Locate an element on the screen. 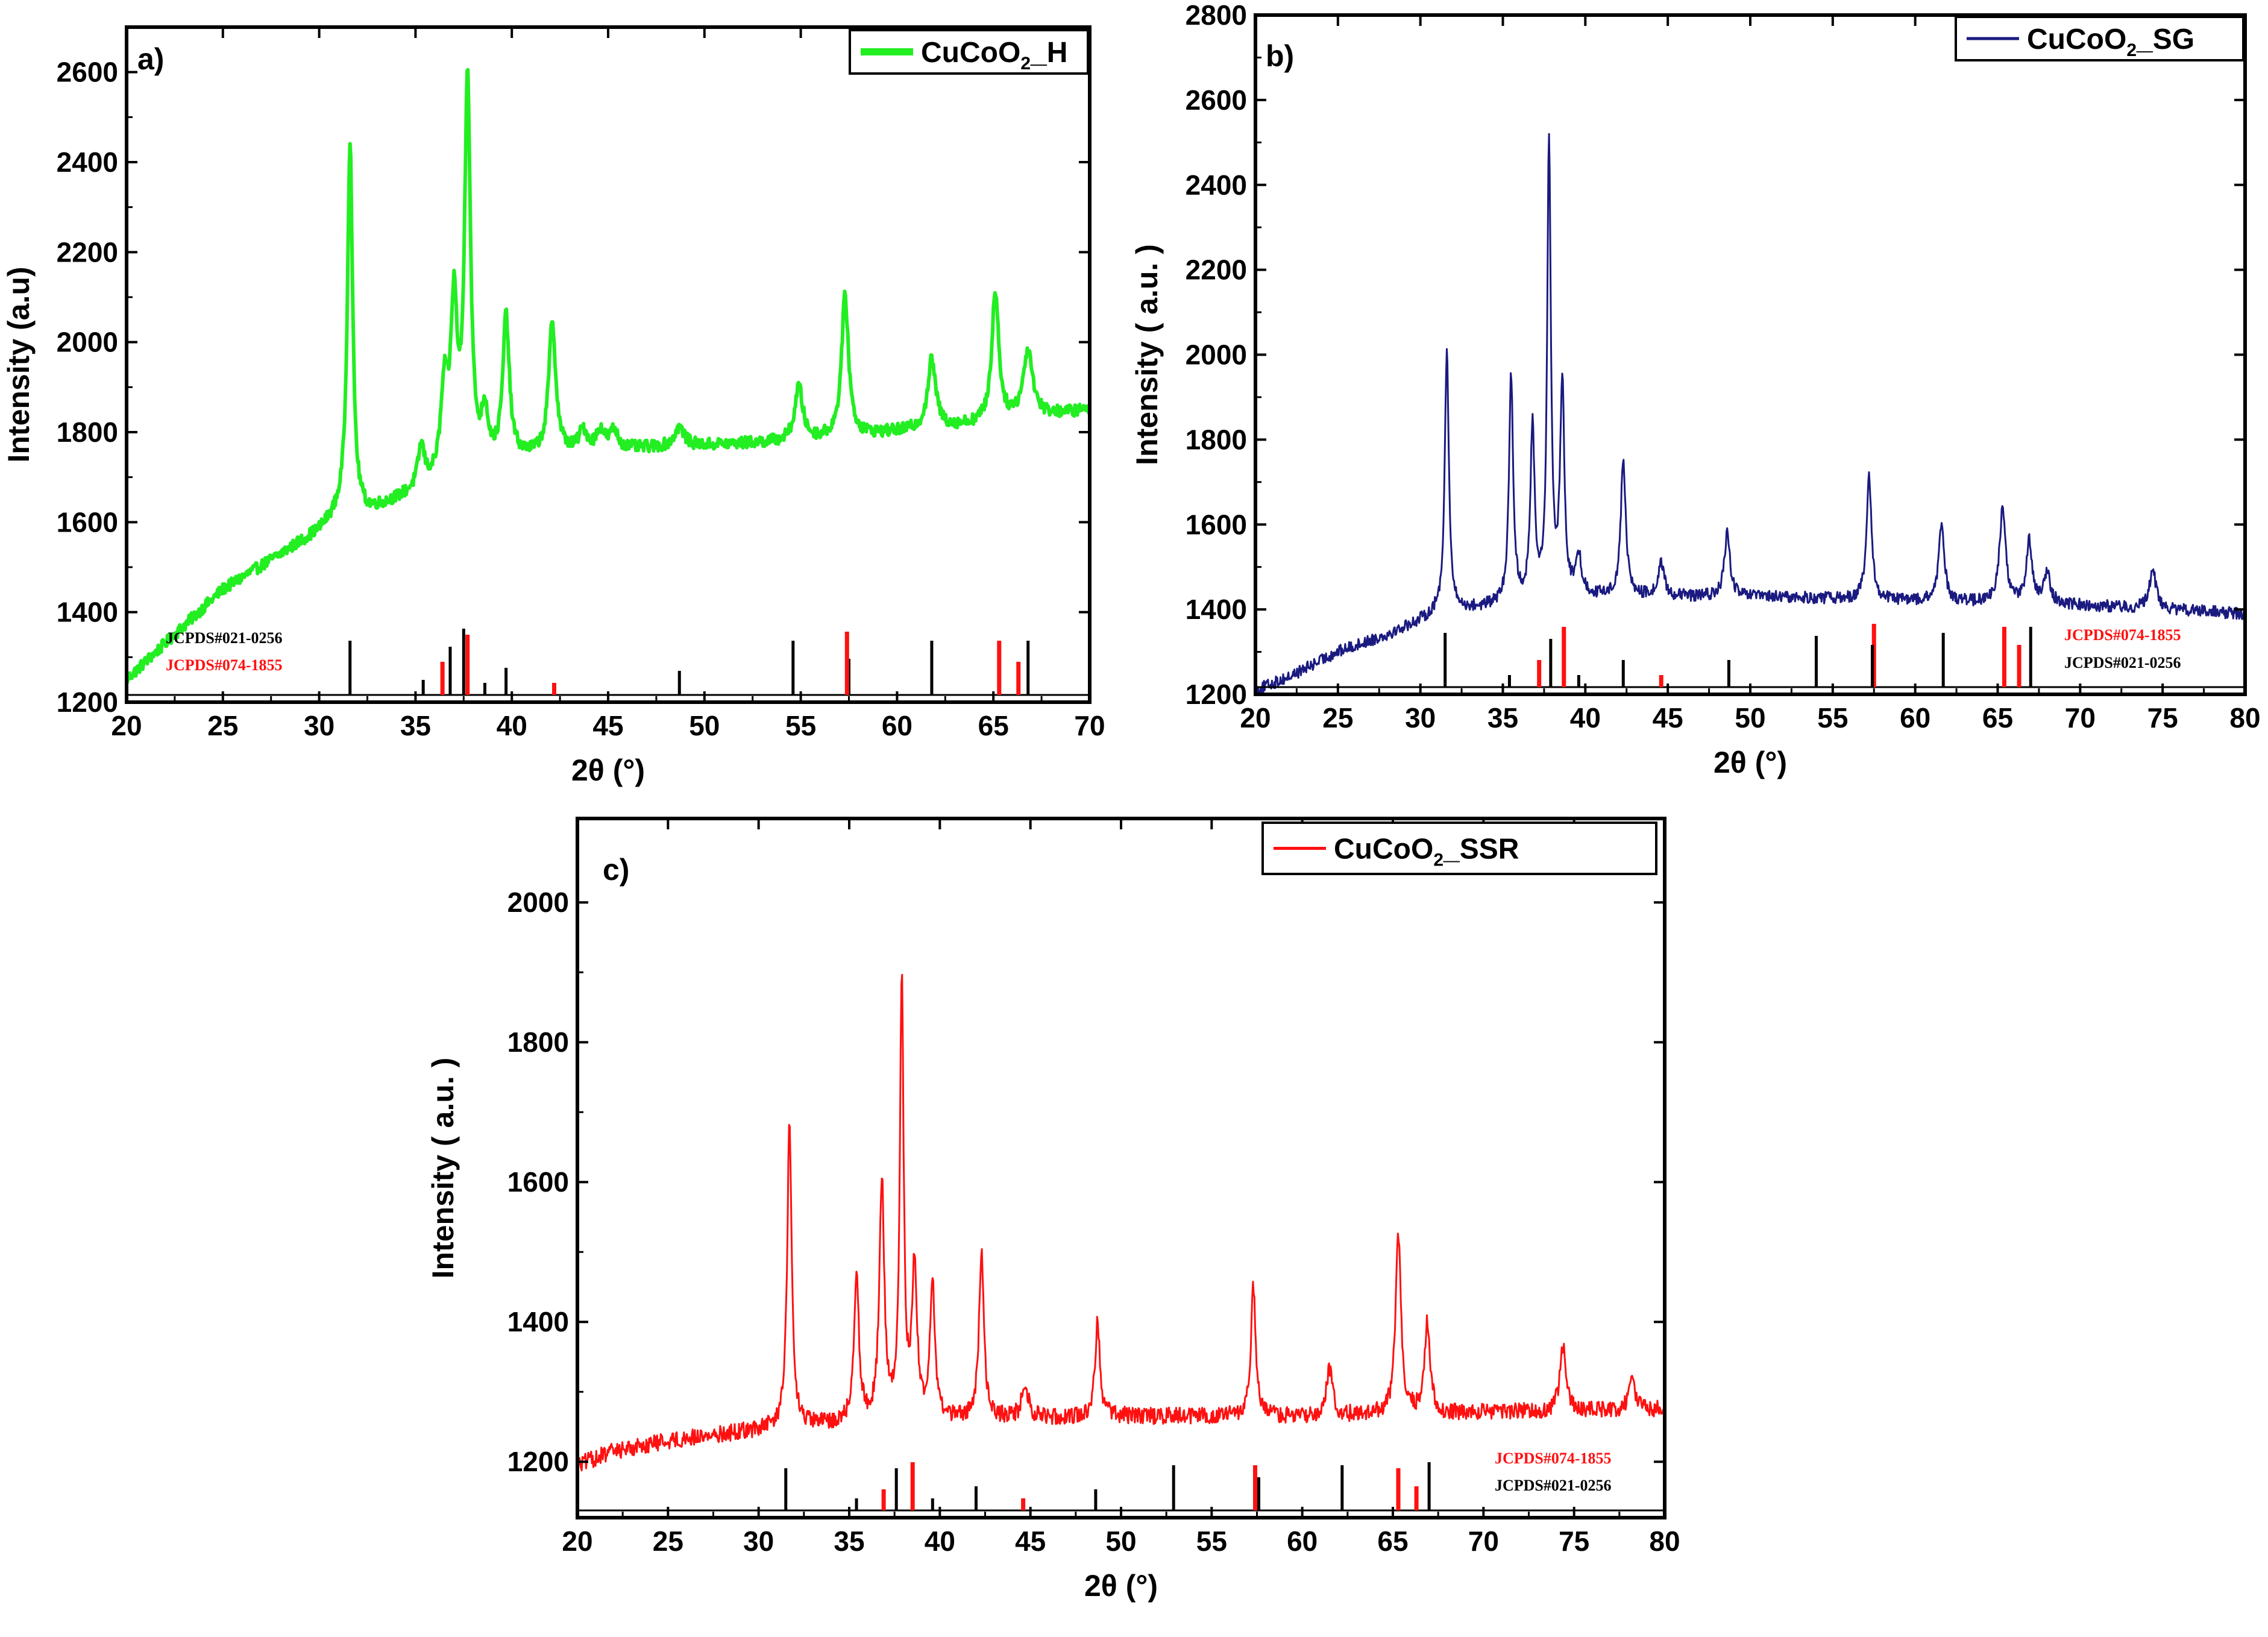 This screenshot has height=1637, width=2268. panel-tag: a) is located at coordinates (150, 59).